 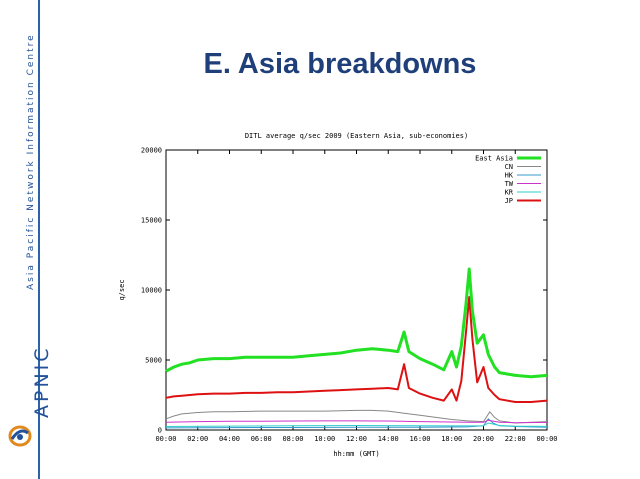 What do you see at coordinates (122, 289) in the screenshot?
I see `y-axis-label: q/sec` at bounding box center [122, 289].